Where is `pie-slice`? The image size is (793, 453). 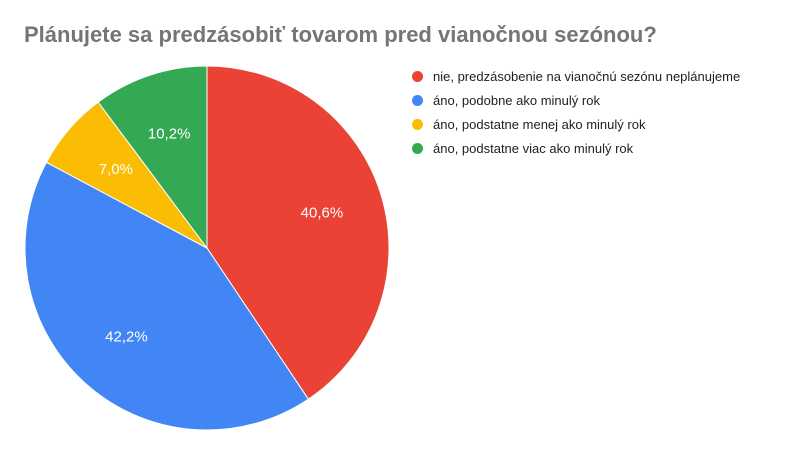
pie-slice is located at coordinates (152, 157).